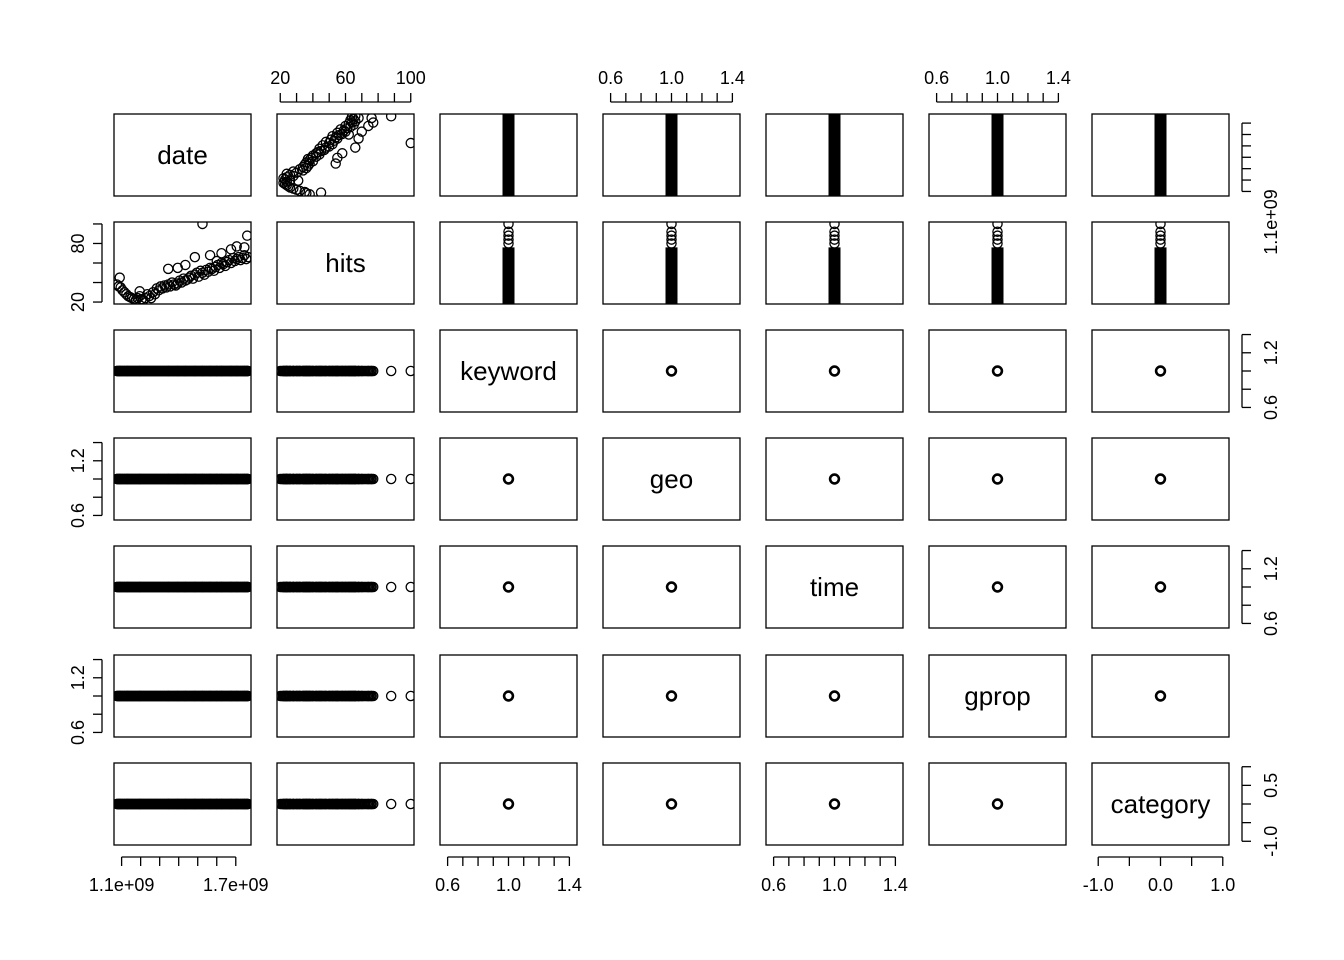  Describe the element at coordinates (508, 155) in the screenshot. I see `panel-date-keyword` at that location.